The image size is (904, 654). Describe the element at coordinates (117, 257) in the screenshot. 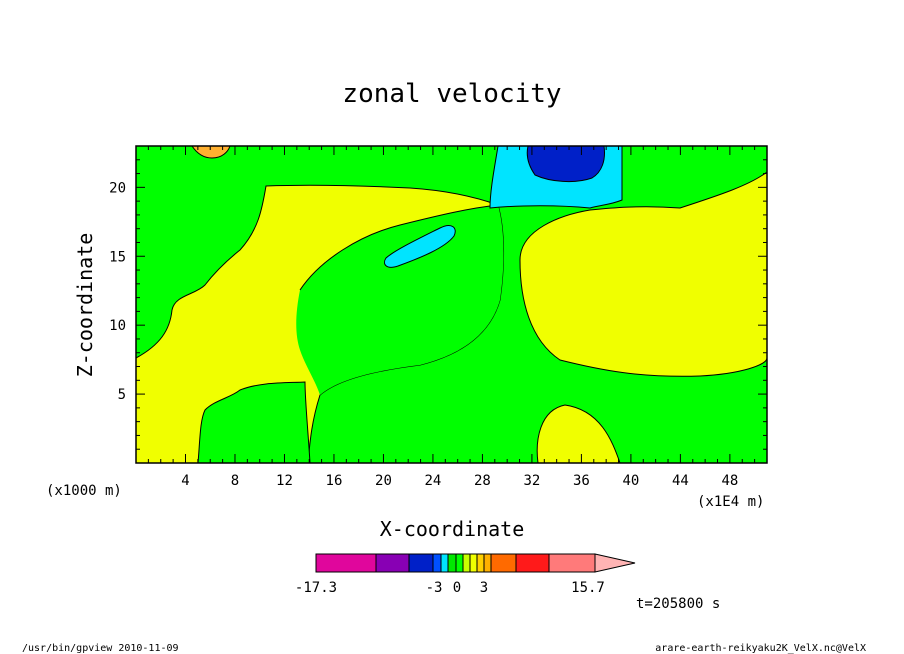

I see `y-tick-label: 15` at that location.